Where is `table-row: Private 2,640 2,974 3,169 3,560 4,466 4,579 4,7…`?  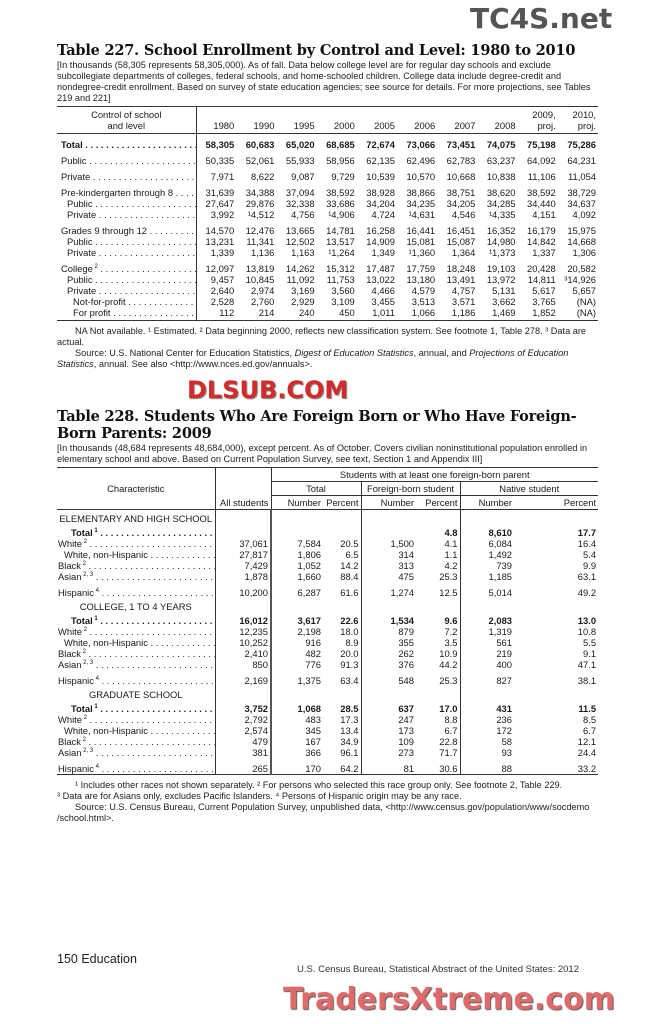
table-row: Private 2,640 2,974 3,169 3,560 4,466 4,579 4,7… is located at coordinates (327, 290).